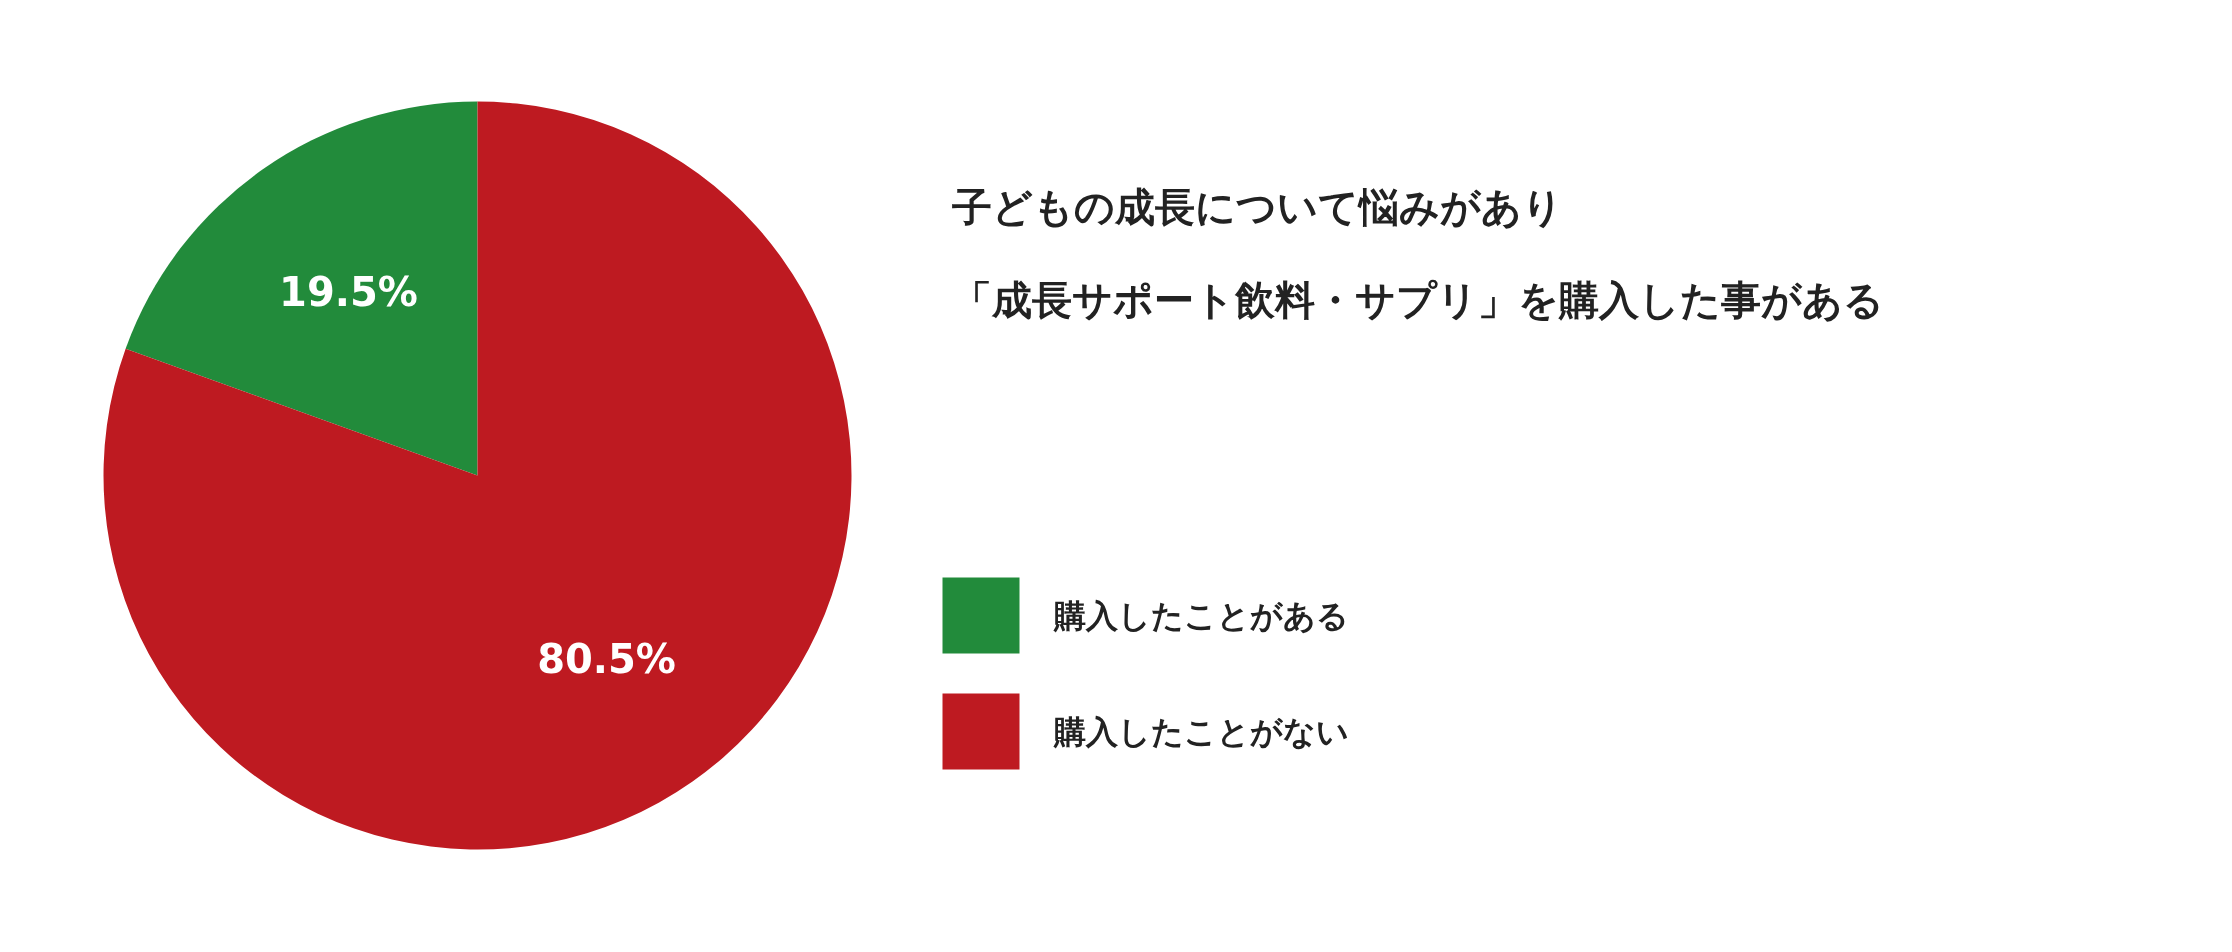  What do you see at coordinates (1200, 615) in the screenshot?
I see `legend-label: 購入したことがある` at bounding box center [1200, 615].